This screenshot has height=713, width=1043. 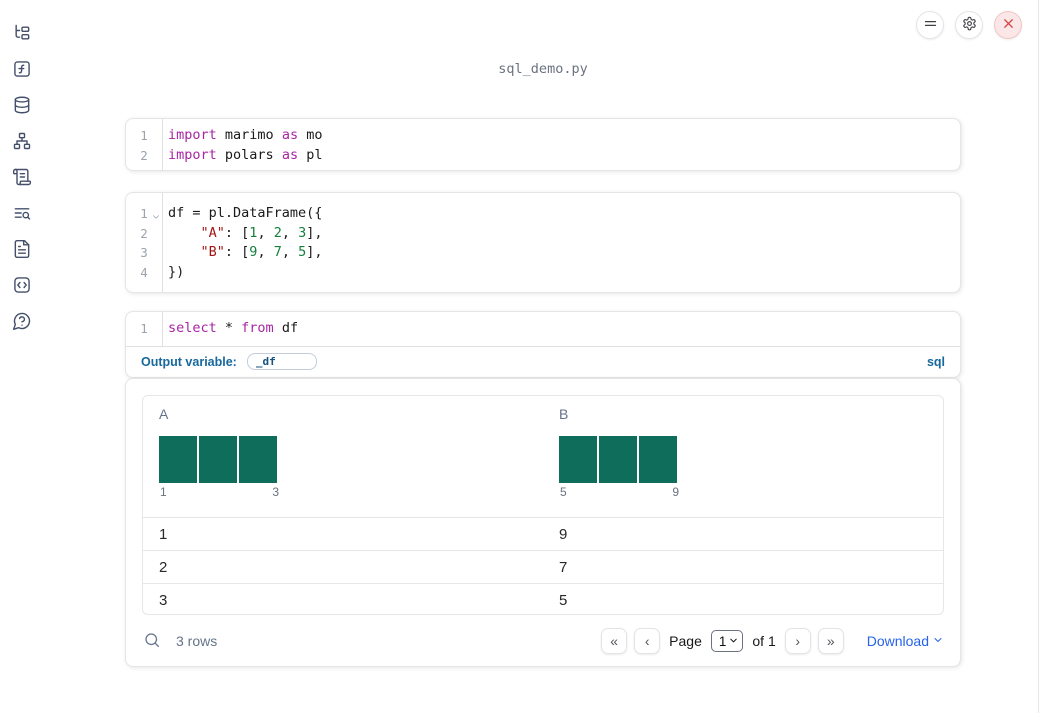 What do you see at coordinates (563, 600) in the screenshot?
I see `table-cell: 5` at bounding box center [563, 600].